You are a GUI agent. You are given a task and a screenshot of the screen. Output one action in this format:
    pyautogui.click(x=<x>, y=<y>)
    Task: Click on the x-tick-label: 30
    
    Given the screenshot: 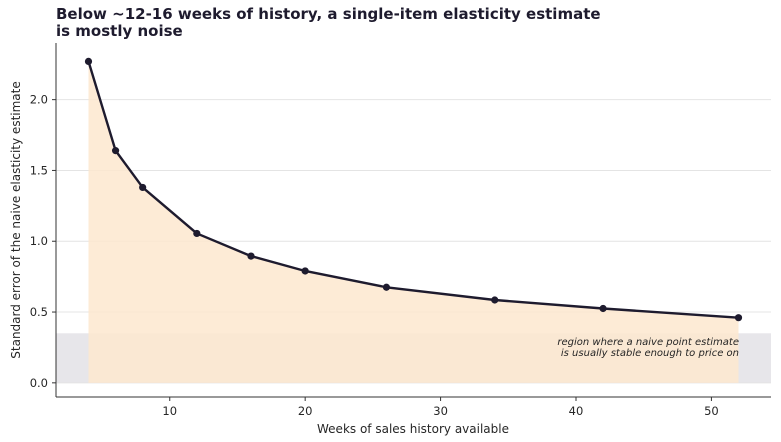 What is the action you would take?
    pyautogui.click(x=440, y=411)
    